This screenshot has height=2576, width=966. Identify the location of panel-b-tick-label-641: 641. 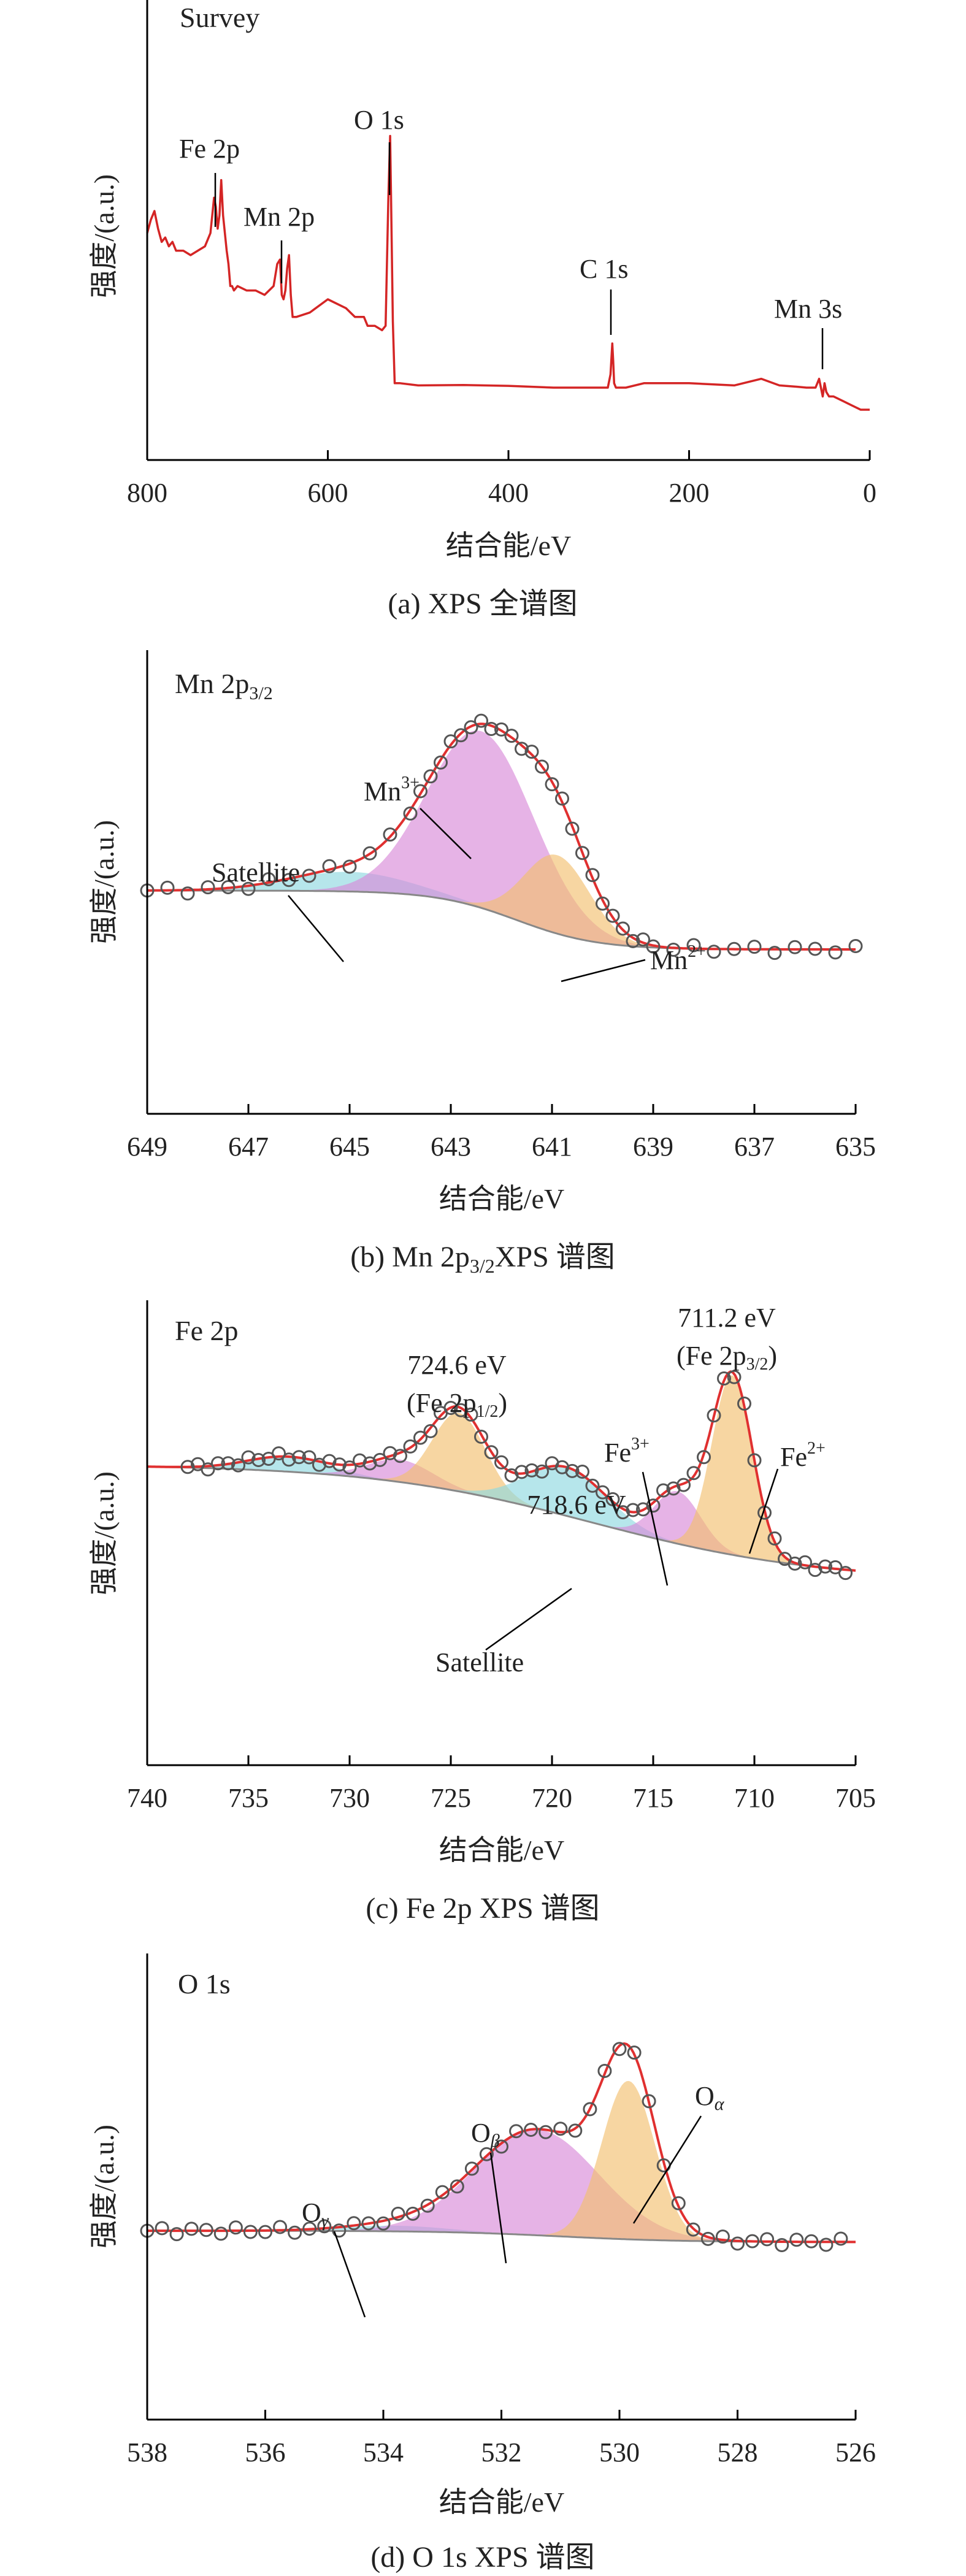
(552, 1147).